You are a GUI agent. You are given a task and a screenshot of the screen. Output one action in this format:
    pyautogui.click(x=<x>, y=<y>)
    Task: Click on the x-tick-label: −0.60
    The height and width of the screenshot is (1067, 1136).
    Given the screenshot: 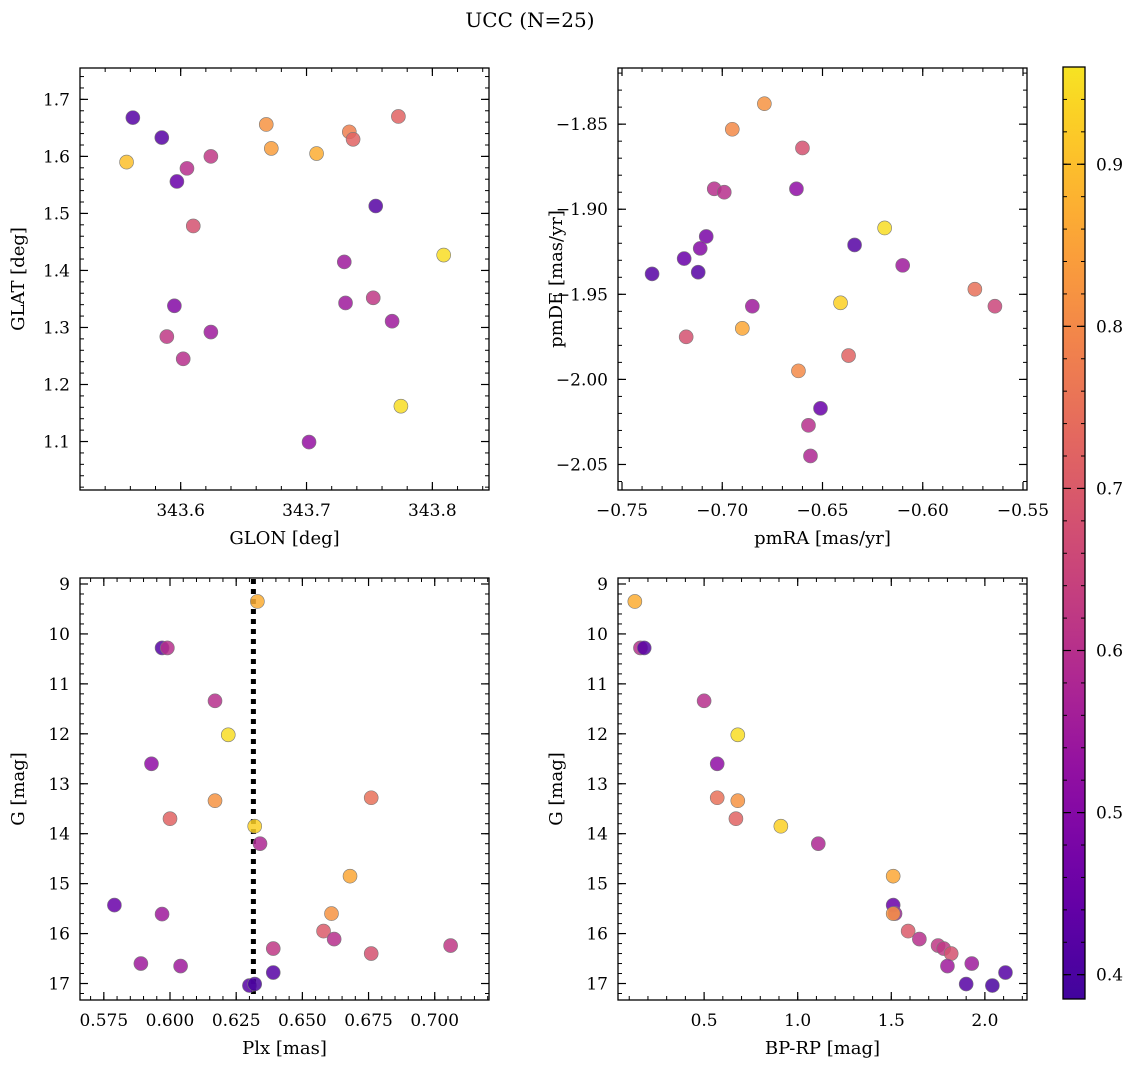 What is the action you would take?
    pyautogui.click(x=923, y=511)
    